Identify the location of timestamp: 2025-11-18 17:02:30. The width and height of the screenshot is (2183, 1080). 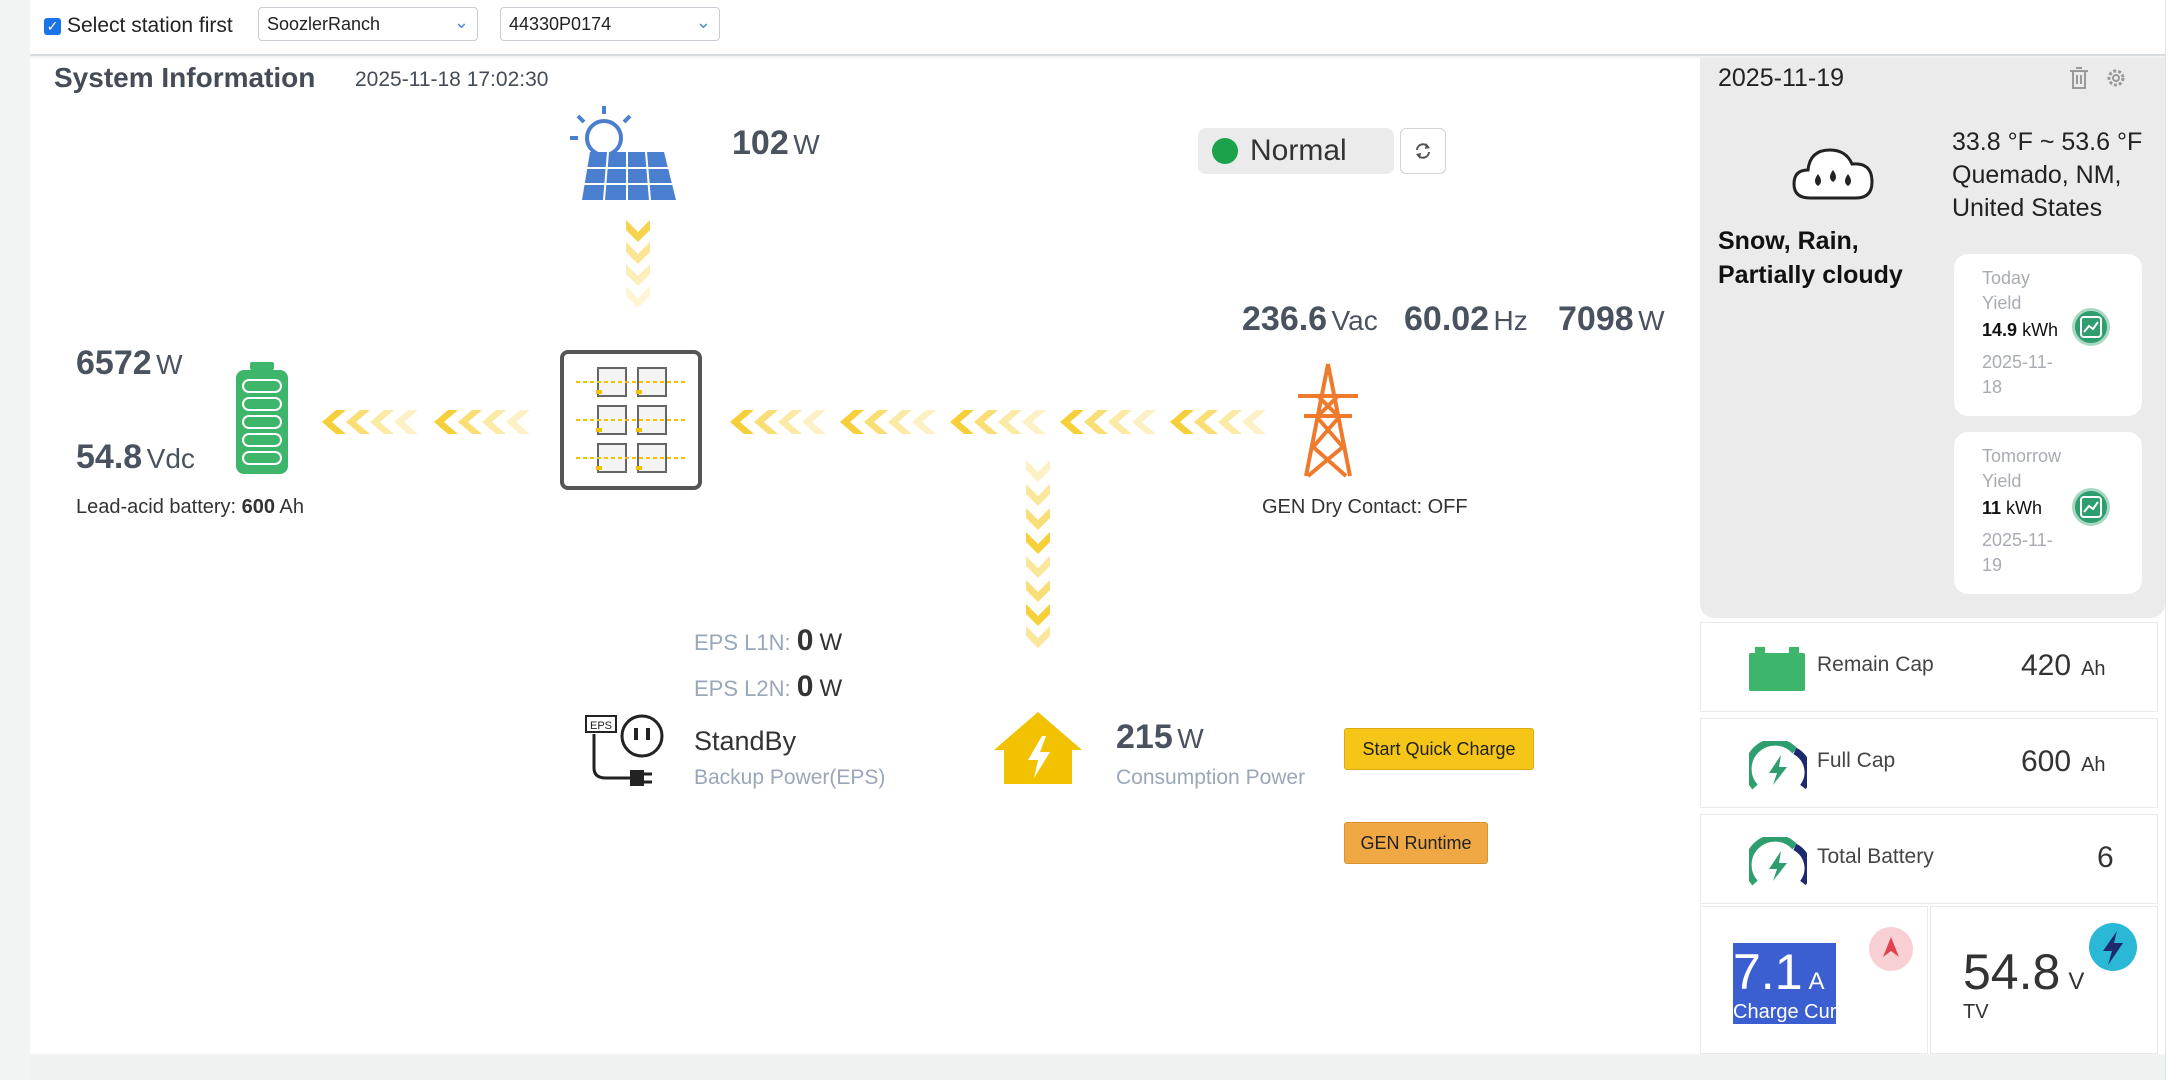
(452, 79).